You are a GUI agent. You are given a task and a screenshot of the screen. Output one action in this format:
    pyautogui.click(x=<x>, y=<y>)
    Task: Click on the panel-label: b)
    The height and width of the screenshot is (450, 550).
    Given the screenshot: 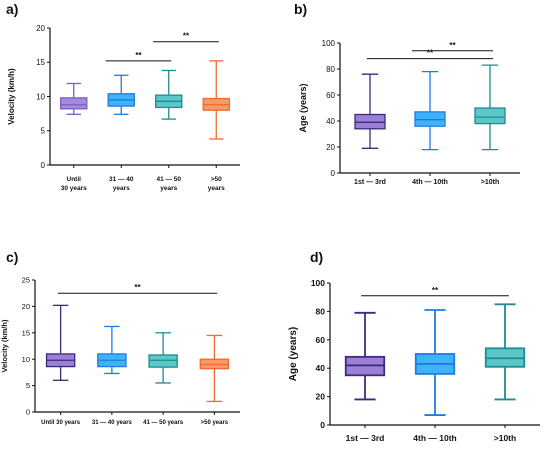 What is the action you would take?
    pyautogui.click(x=300, y=9)
    